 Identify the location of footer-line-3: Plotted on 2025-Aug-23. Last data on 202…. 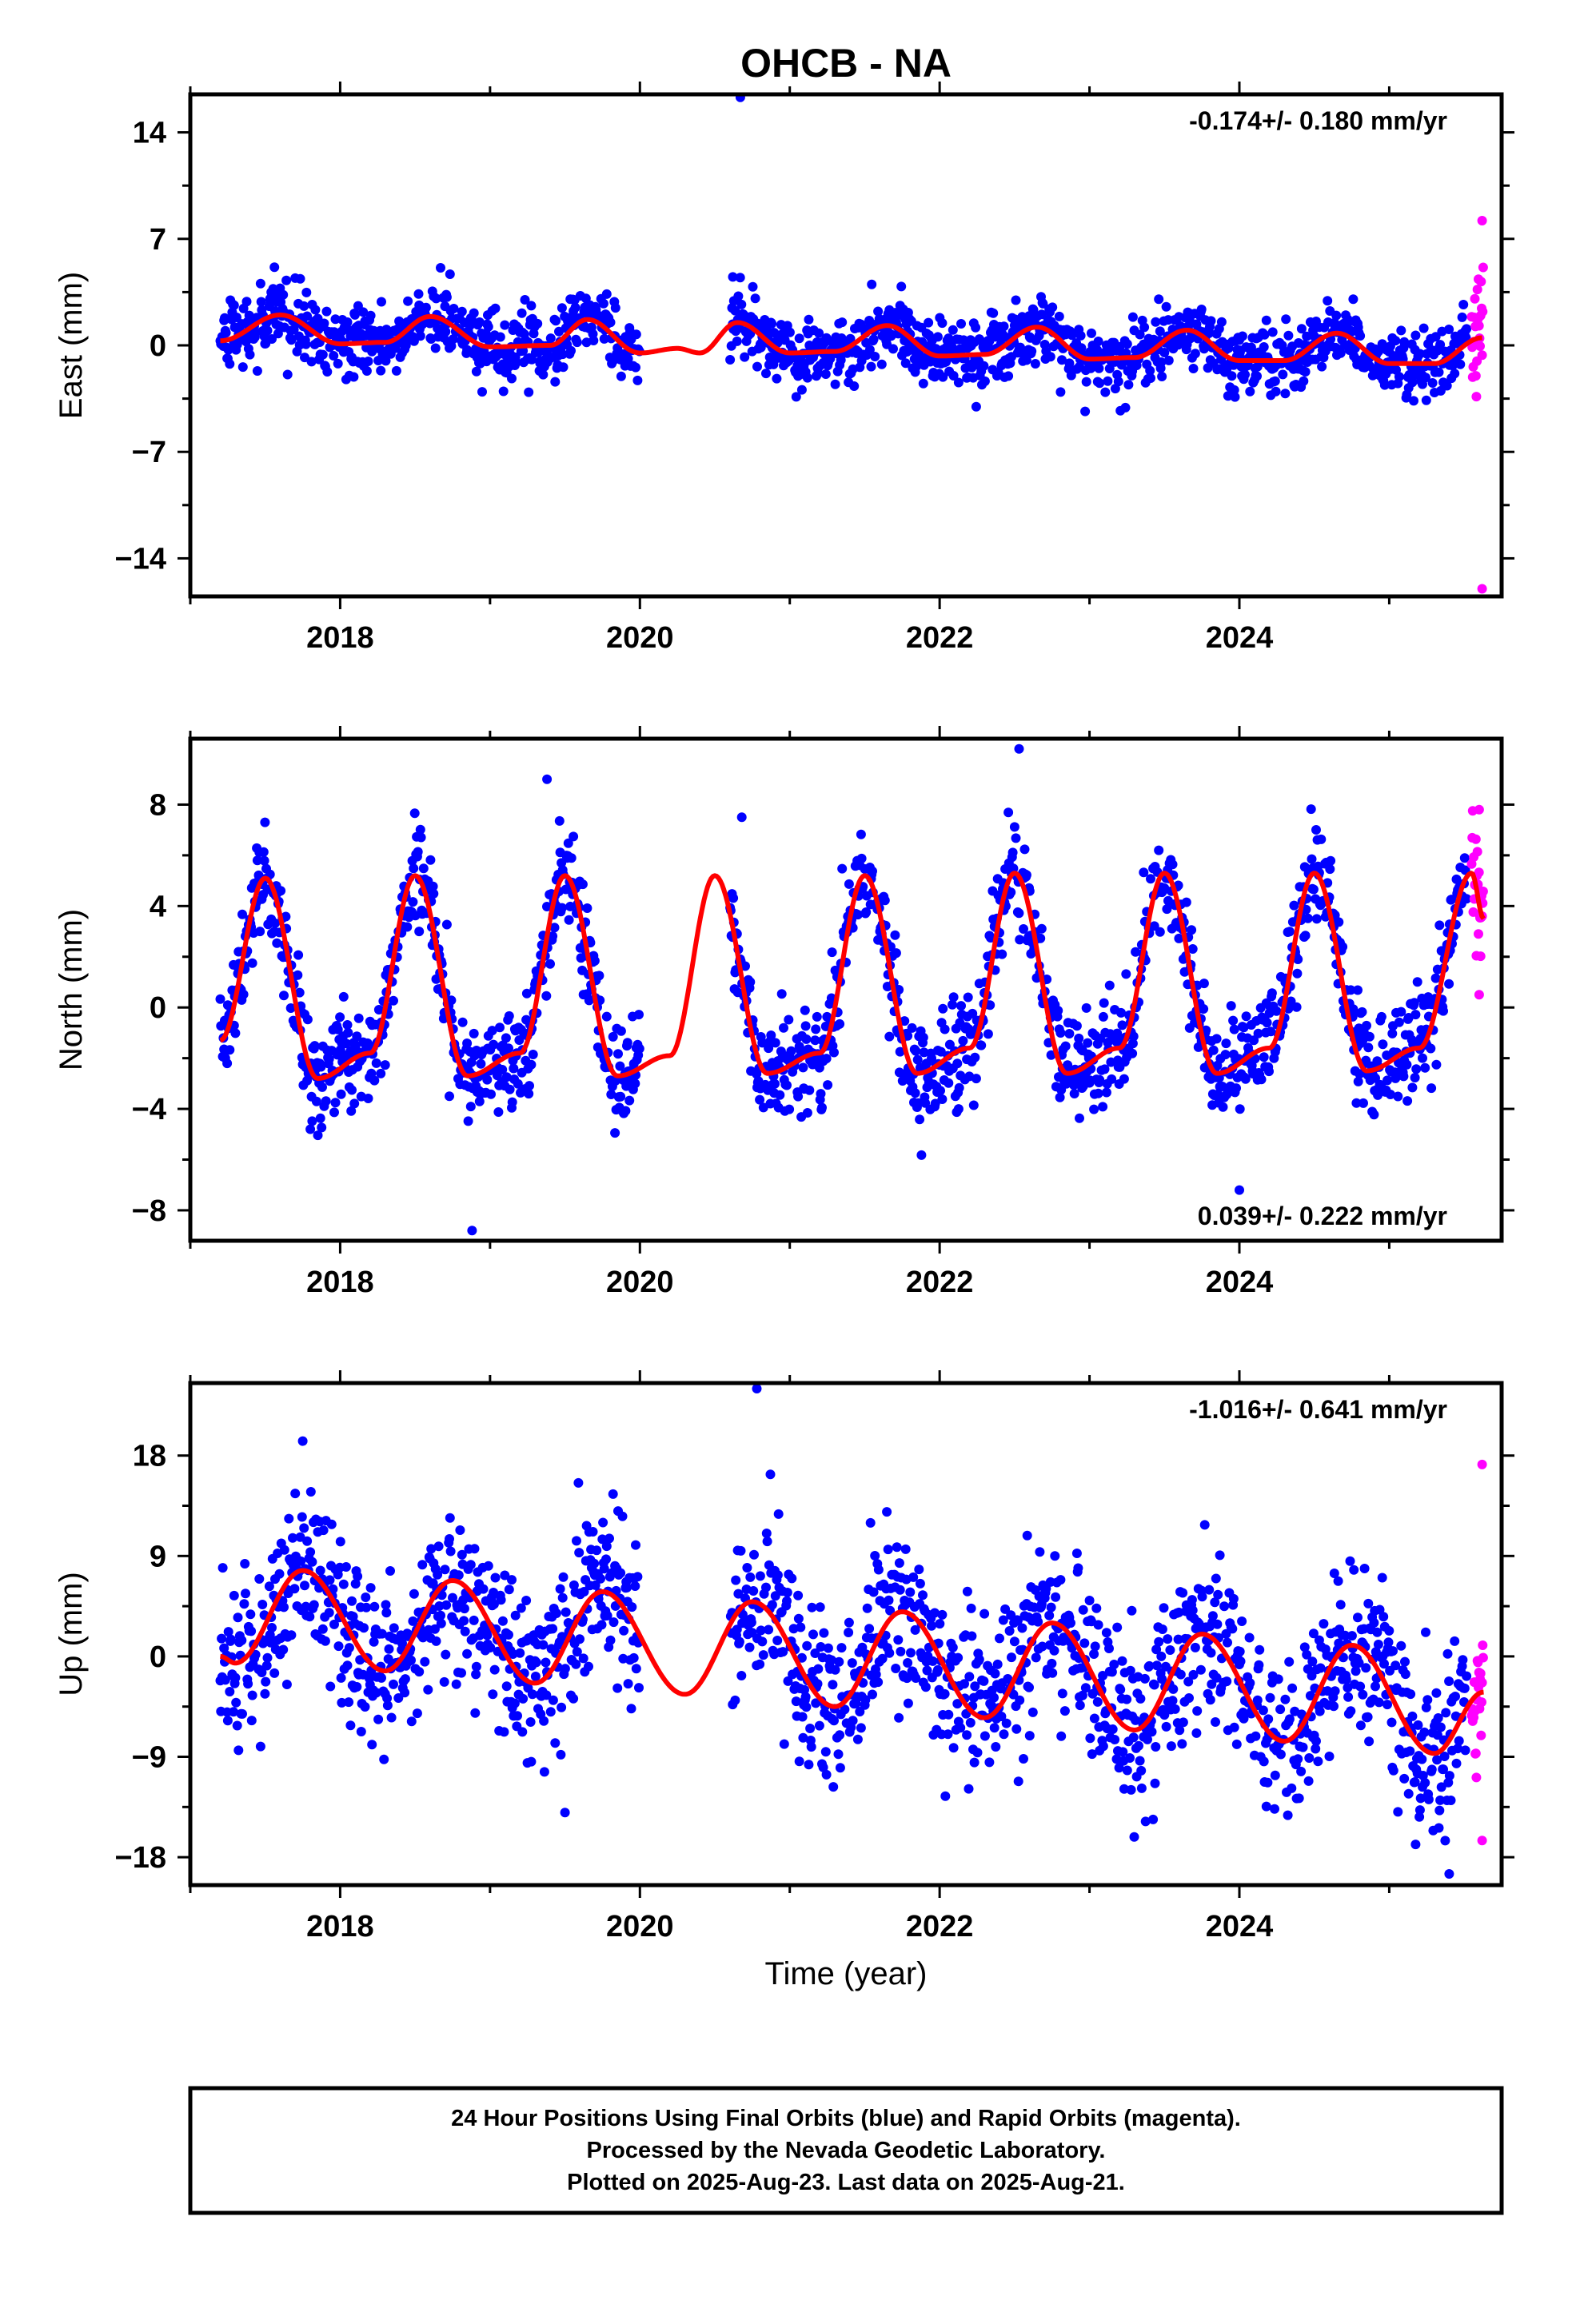
(846, 2183).